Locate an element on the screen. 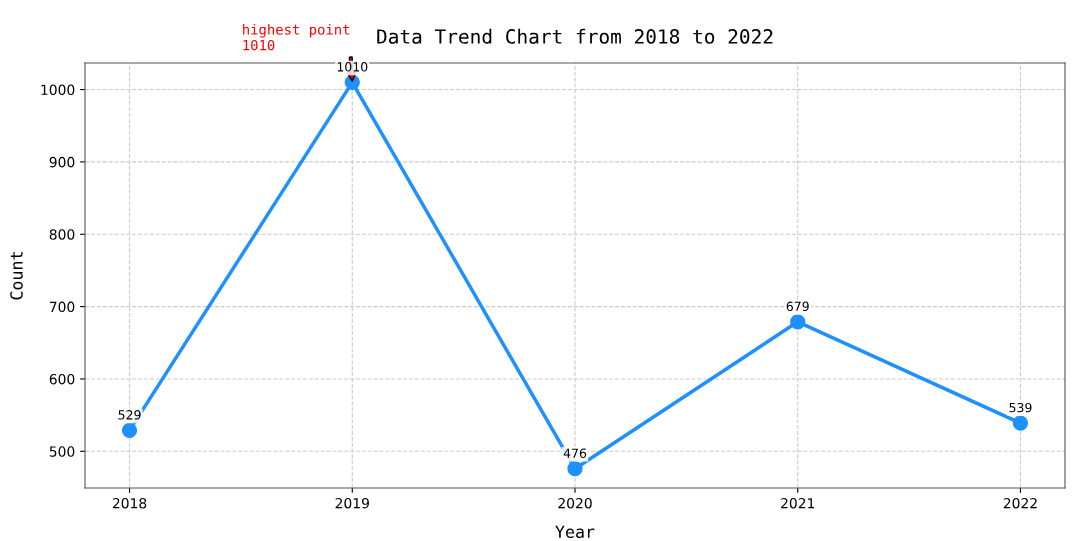 This screenshot has height=541, width=1074. y-tick-label: 900 is located at coordinates (62, 162).